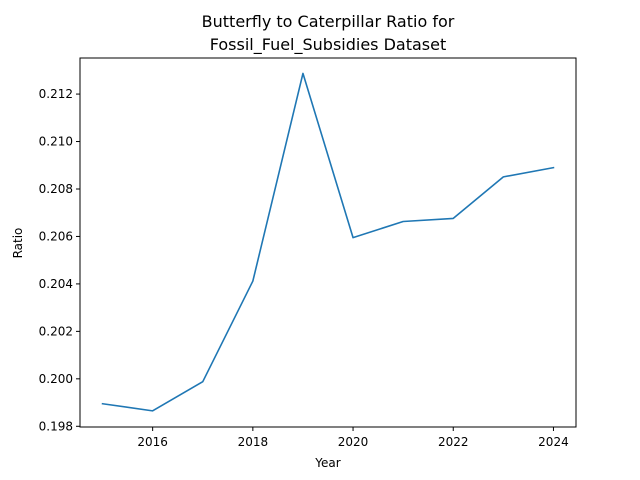 The width and height of the screenshot is (640, 480). What do you see at coordinates (327, 463) in the screenshot?
I see `x-axis-label: Year` at bounding box center [327, 463].